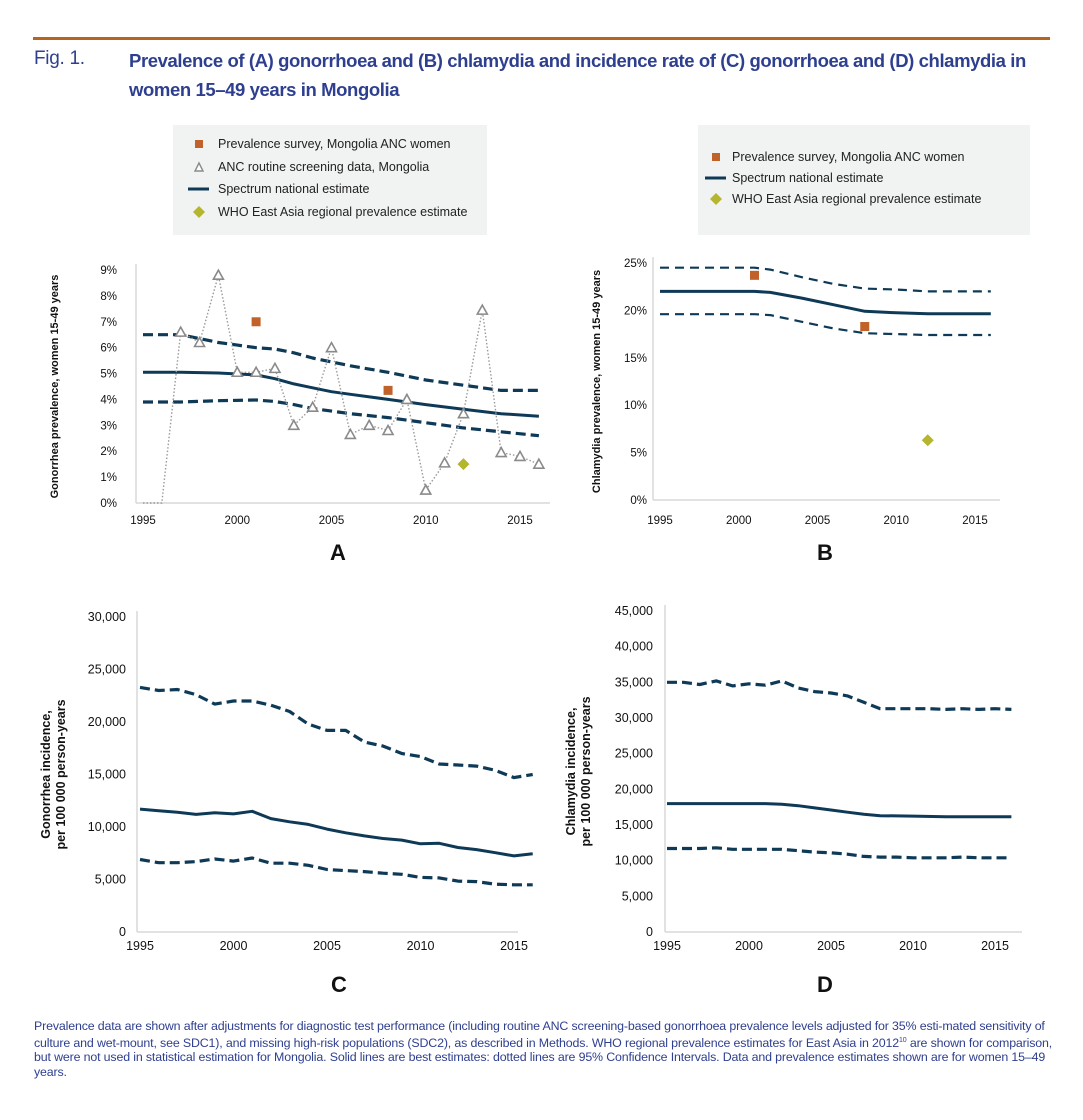  I want to click on y-axis-title: Chlamydia prevalence, women 15-49 years, so click(597, 381).